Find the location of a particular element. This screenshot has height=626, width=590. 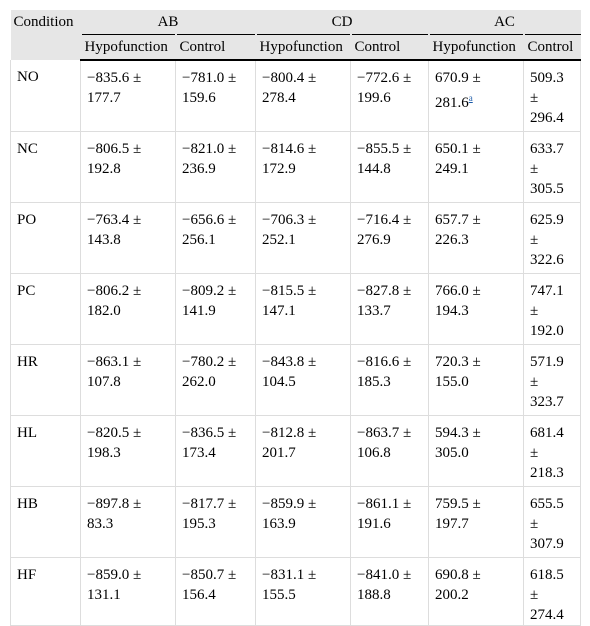

table-cell: −706.3 ± 252.1 is located at coordinates (303, 238).